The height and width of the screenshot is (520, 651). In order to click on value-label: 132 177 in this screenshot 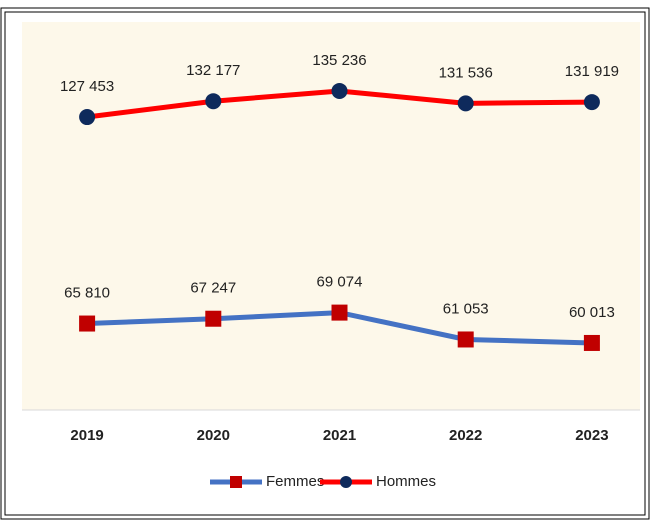, I will do `click(213, 70)`.